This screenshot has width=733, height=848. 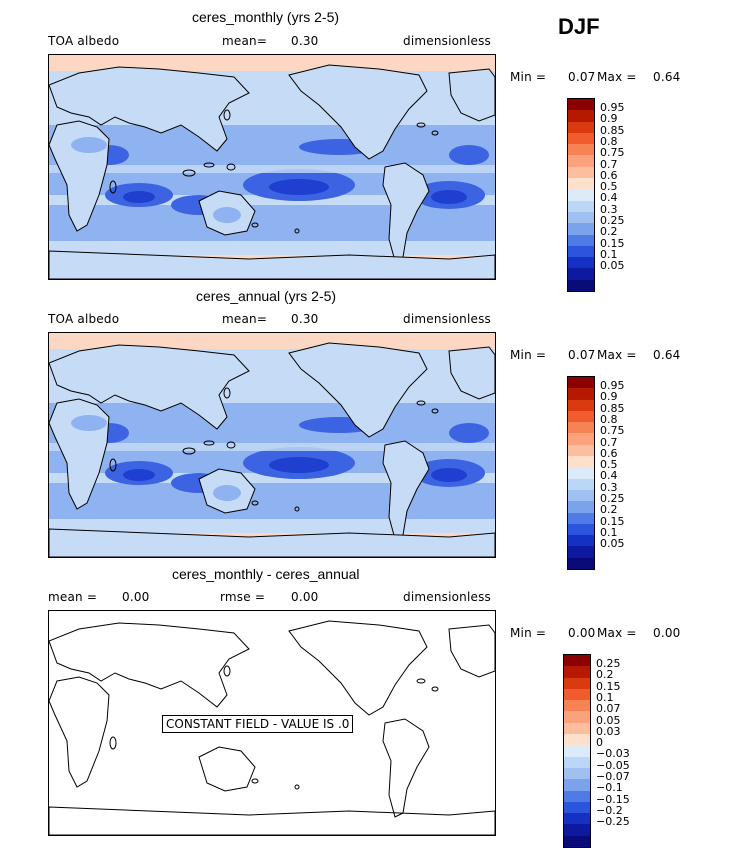 What do you see at coordinates (582, 633) in the screenshot?
I see `panel3-min-value: 0.00` at bounding box center [582, 633].